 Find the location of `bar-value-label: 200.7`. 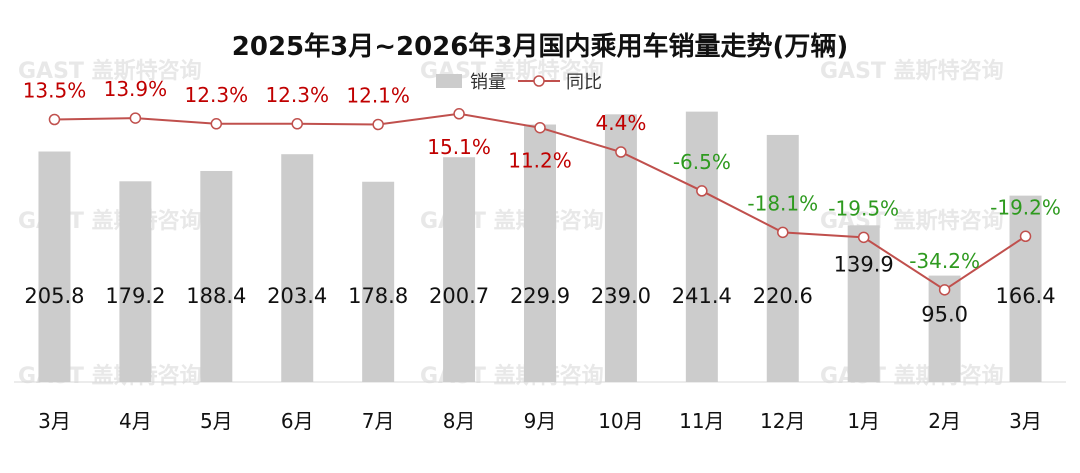

bar-value-label: 200.7 is located at coordinates (459, 296).